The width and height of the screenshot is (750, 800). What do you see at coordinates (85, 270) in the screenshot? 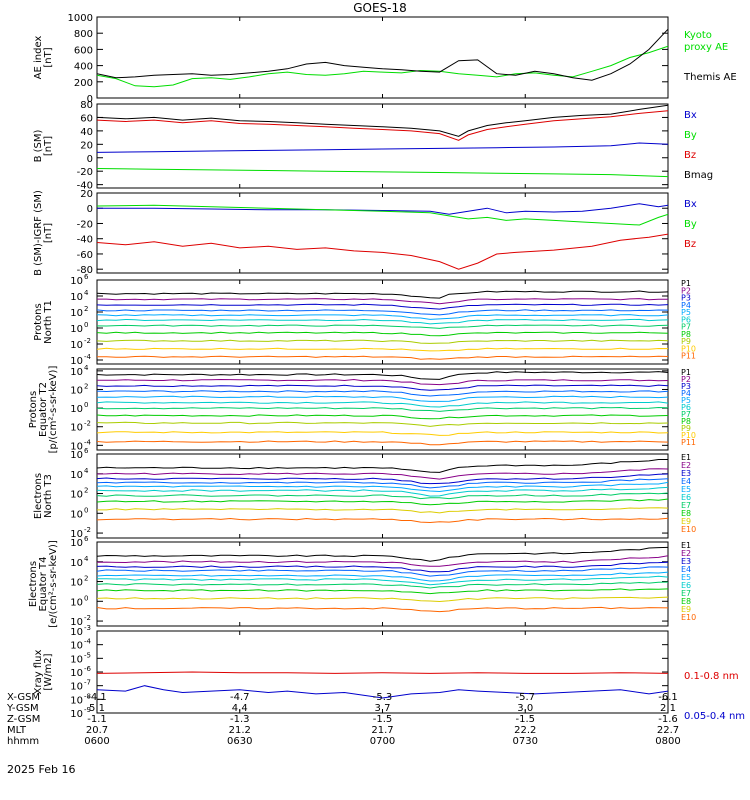
I see `y-tick-label: -80` at bounding box center [85, 270].